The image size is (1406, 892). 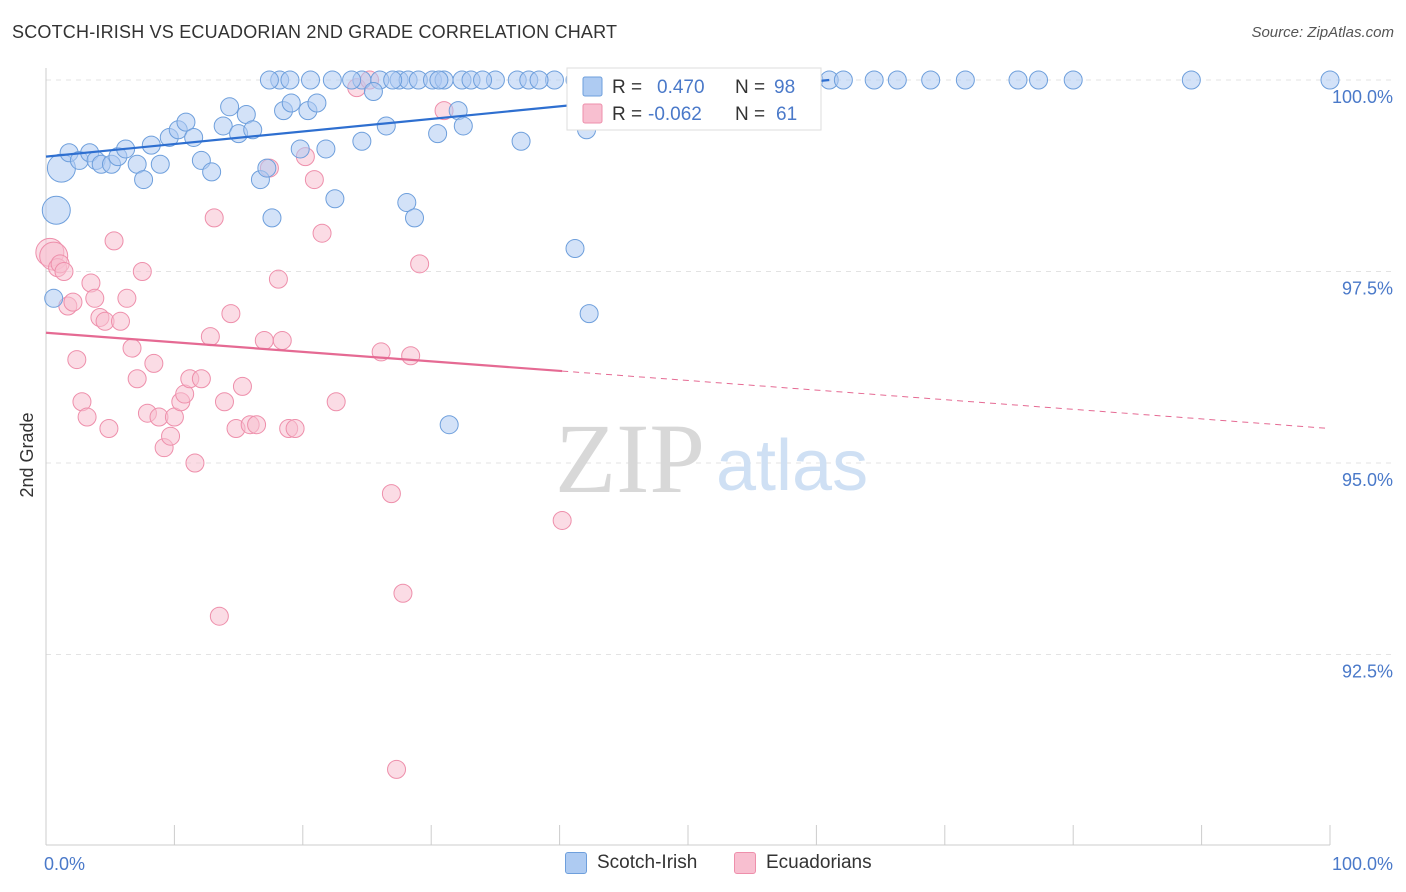 I want to click on series-legend: Scotch-Irish Ecuadorians, so click(x=703, y=865).